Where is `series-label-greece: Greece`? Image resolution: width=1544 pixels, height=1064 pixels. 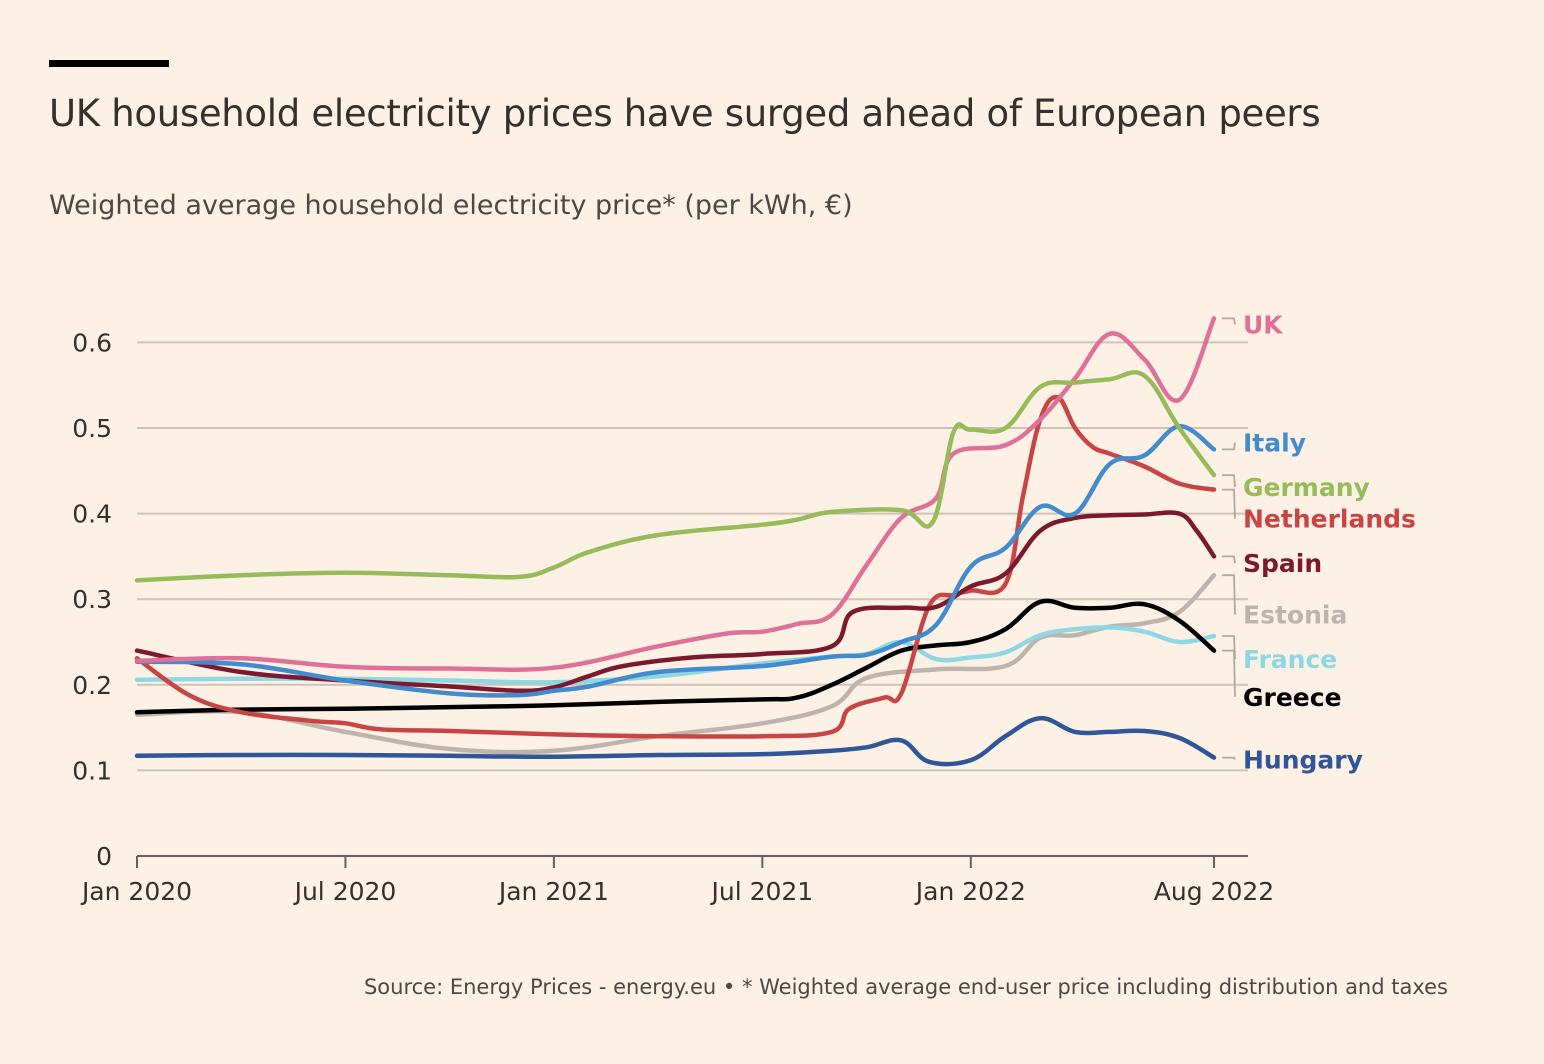 series-label-greece: Greece is located at coordinates (1292, 697).